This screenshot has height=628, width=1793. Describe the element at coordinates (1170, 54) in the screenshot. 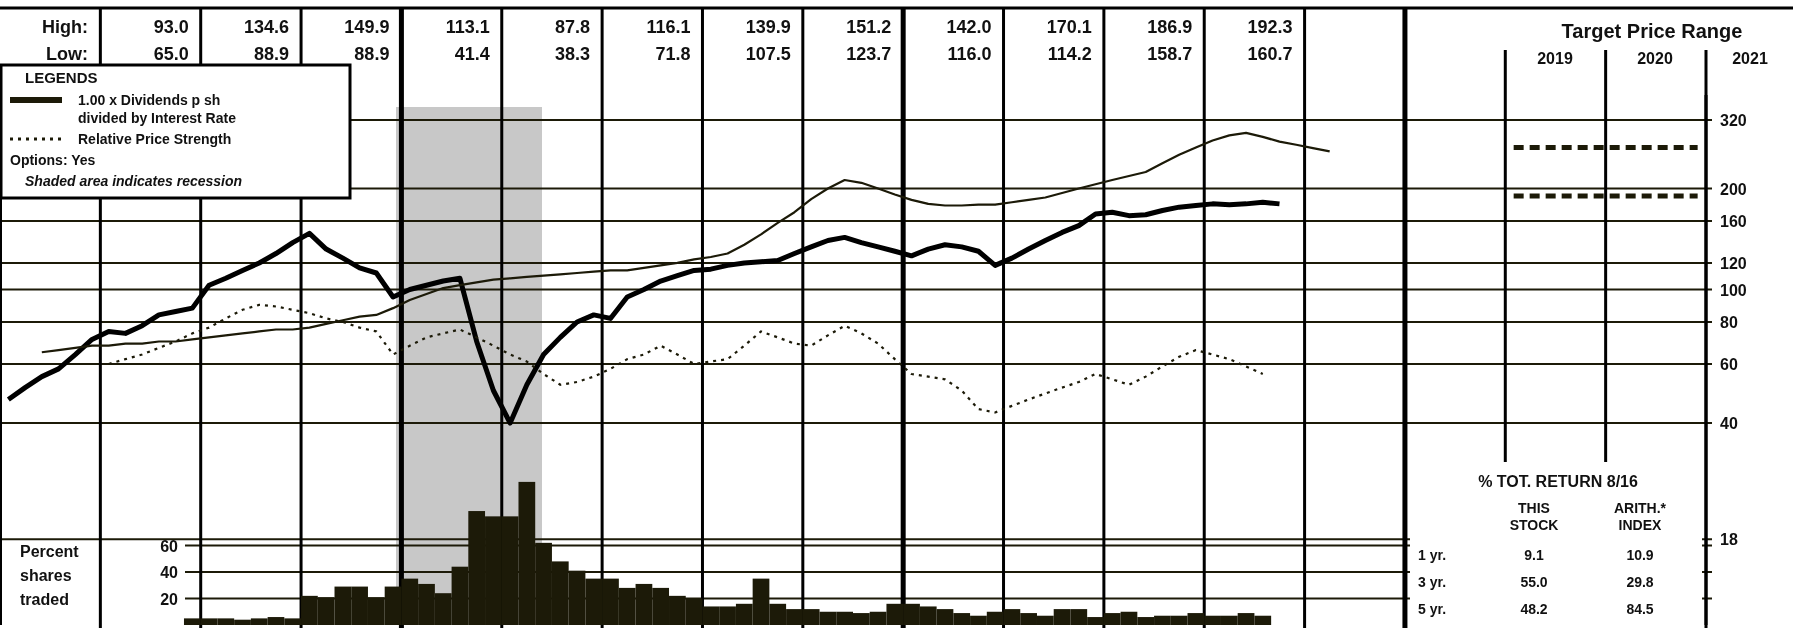

I see `text: 158.7` at that location.